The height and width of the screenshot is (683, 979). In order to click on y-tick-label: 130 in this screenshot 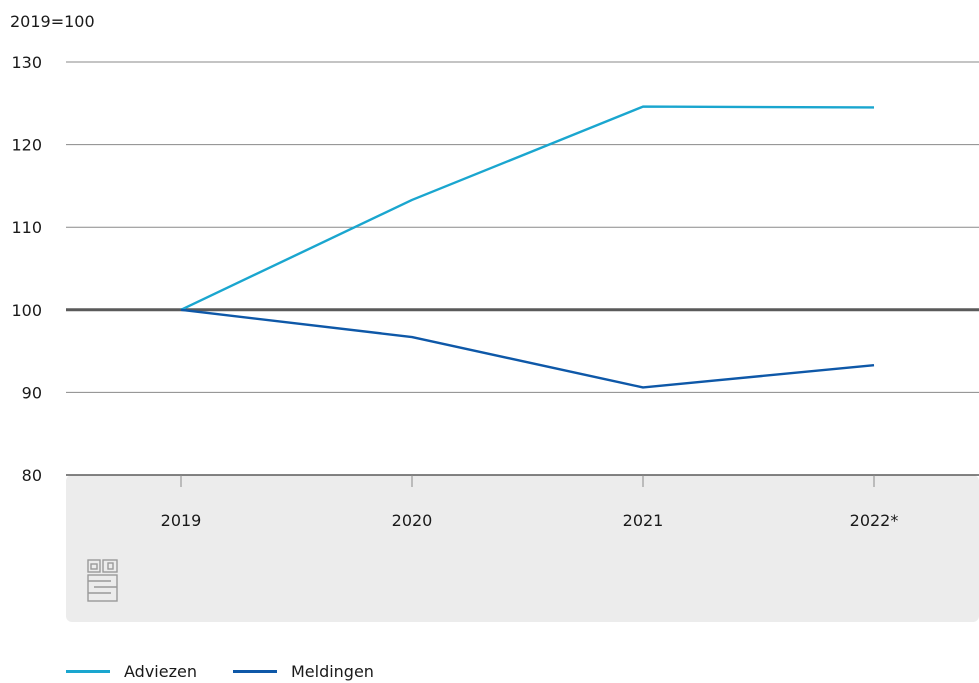, I will do `click(26, 62)`.